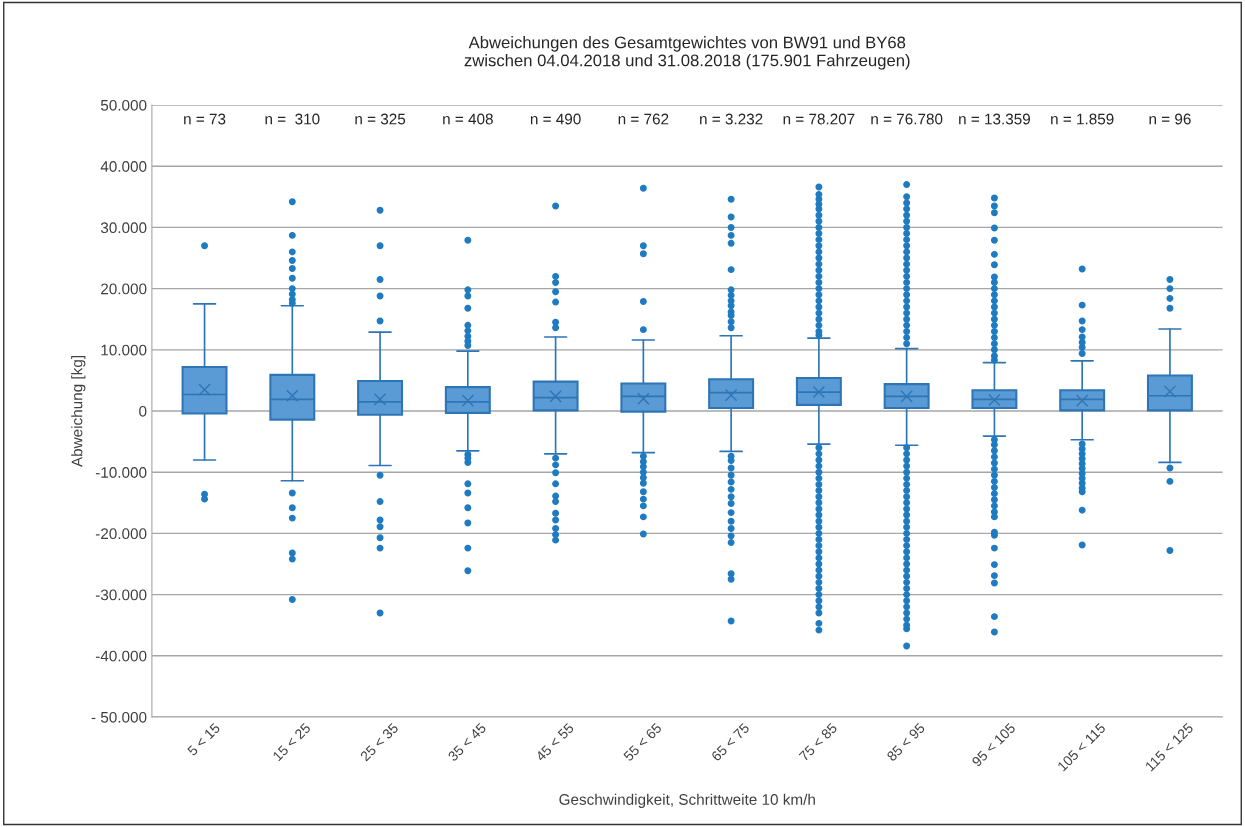 This screenshot has width=1245, height=827. Describe the element at coordinates (121, 656) in the screenshot. I see `y-tick-label: -40.000` at that location.